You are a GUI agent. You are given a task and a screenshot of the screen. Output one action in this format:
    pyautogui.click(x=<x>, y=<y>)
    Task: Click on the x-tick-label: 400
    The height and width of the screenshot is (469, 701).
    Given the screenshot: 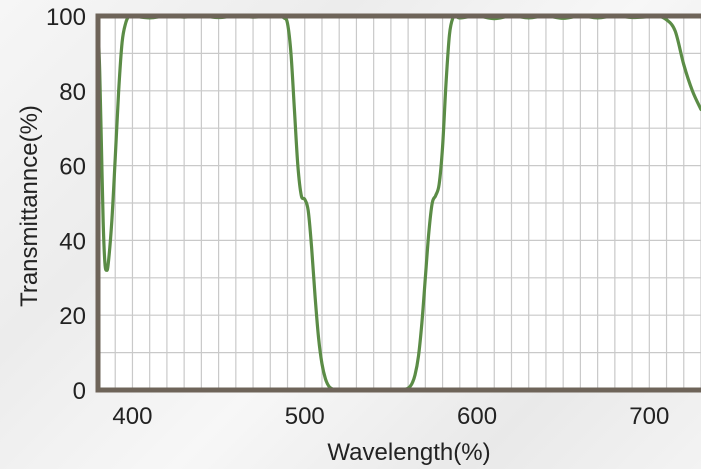 What is the action you would take?
    pyautogui.click(x=132, y=416)
    